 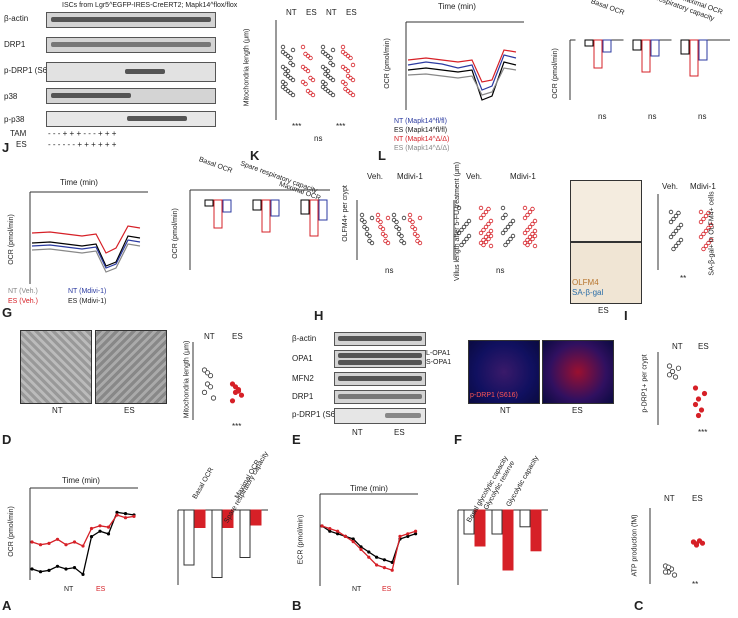 What do you see at coordinates (588, 292) in the screenshot?
I see `panel-i-stain1: SA-β-gal` at bounding box center [588, 292].